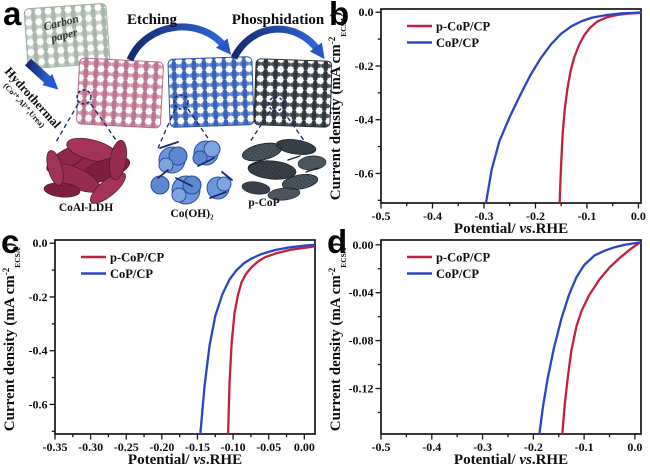 The width and height of the screenshot is (650, 471). Describe the element at coordinates (233, 447) in the screenshot. I see `x-tick-label: -0.10` at that location.